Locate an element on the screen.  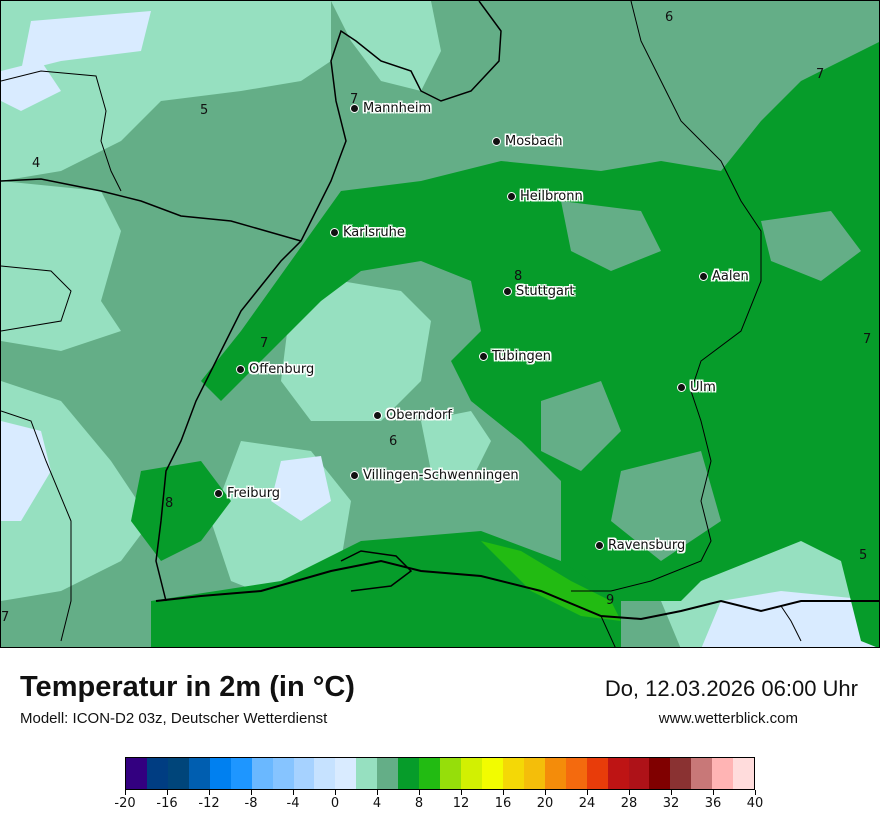
chart-title: Temperatur in 2m (in °C) is located at coordinates (187, 687).